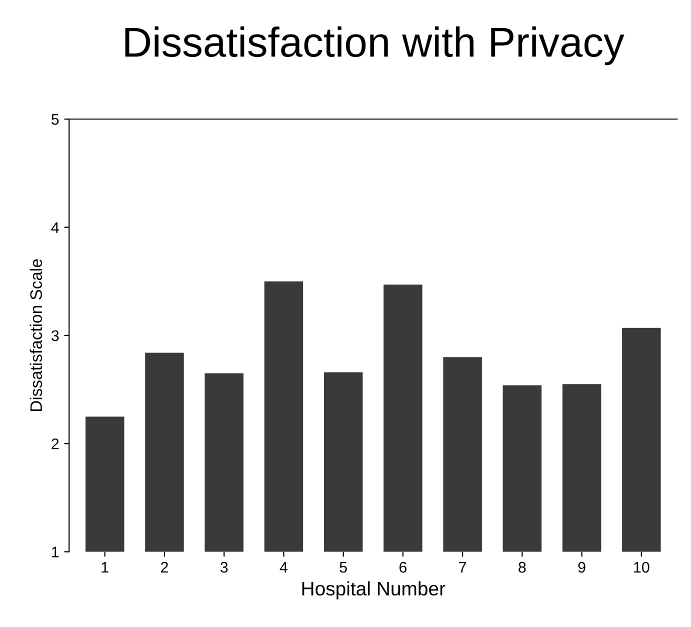 The width and height of the screenshot is (691, 627). What do you see at coordinates (284, 567) in the screenshot?
I see `x-tick-label: 4` at bounding box center [284, 567].